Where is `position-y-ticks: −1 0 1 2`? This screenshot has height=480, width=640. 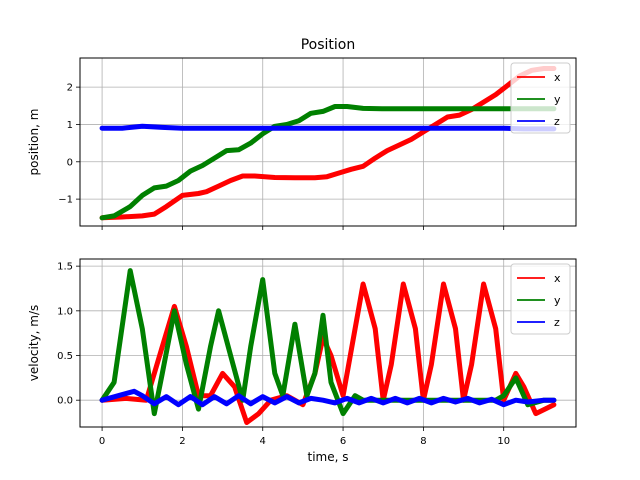
position-y-ticks: −1 0 1 2 is located at coordinates (69, 144).